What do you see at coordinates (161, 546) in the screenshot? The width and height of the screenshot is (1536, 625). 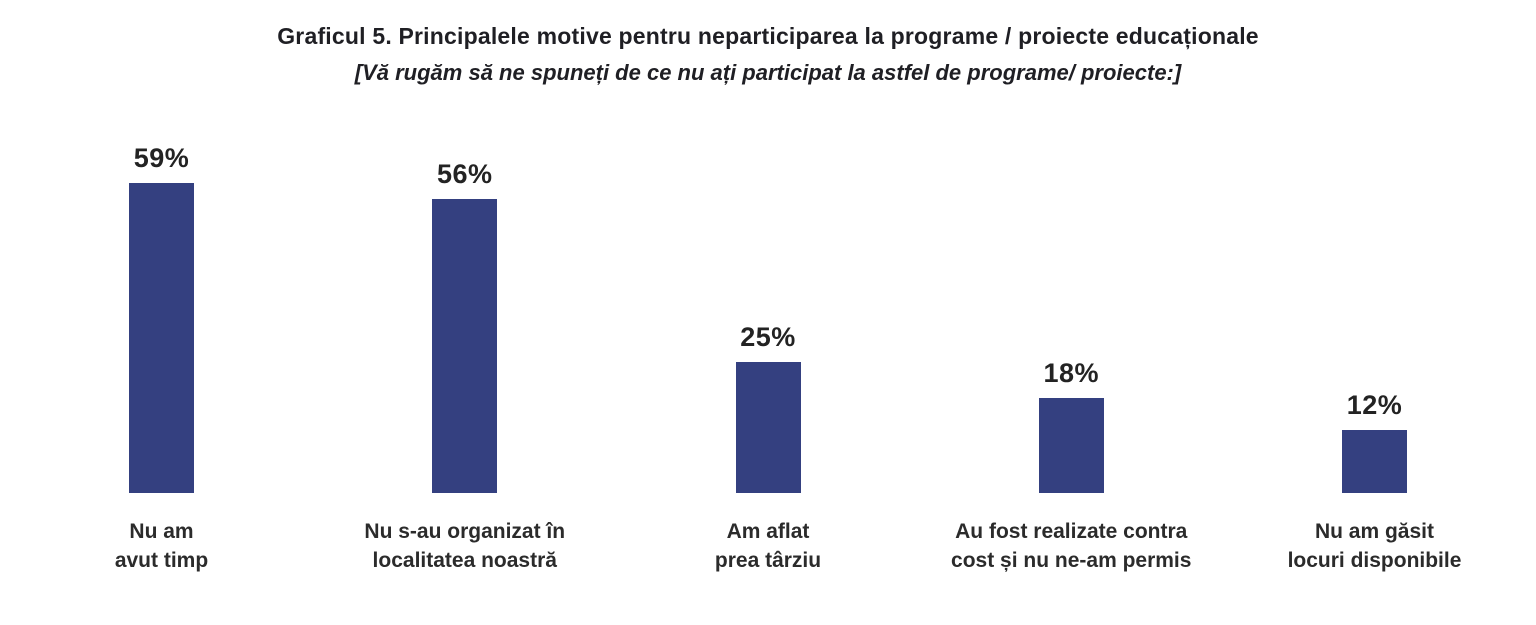 I see `bar-category-label: Nu am avut timp` at bounding box center [161, 546].